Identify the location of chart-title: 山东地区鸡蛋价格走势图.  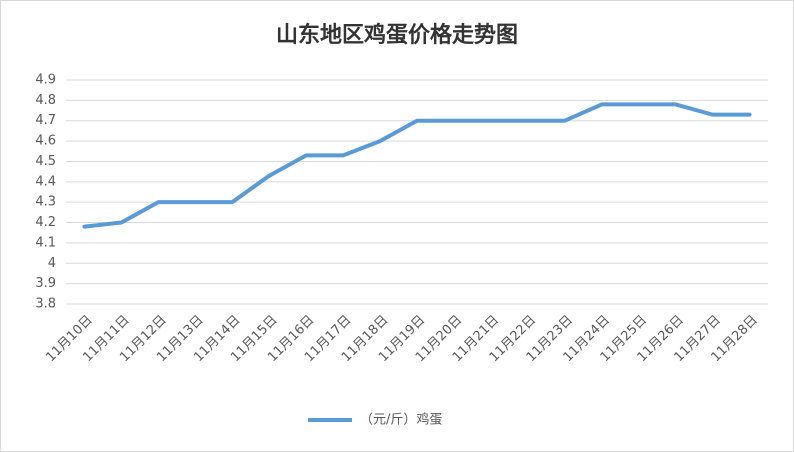
(397, 35).